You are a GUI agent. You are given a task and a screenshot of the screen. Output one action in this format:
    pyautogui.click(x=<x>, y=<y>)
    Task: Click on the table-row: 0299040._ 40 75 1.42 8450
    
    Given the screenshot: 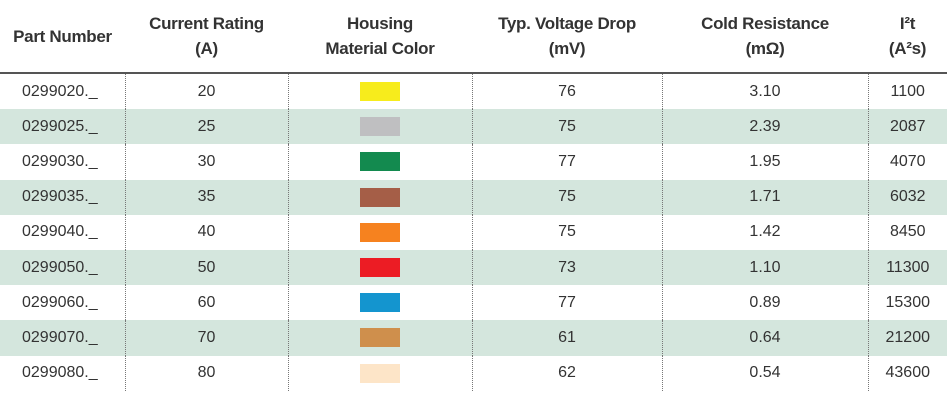 What is the action you would take?
    pyautogui.click(x=473, y=232)
    